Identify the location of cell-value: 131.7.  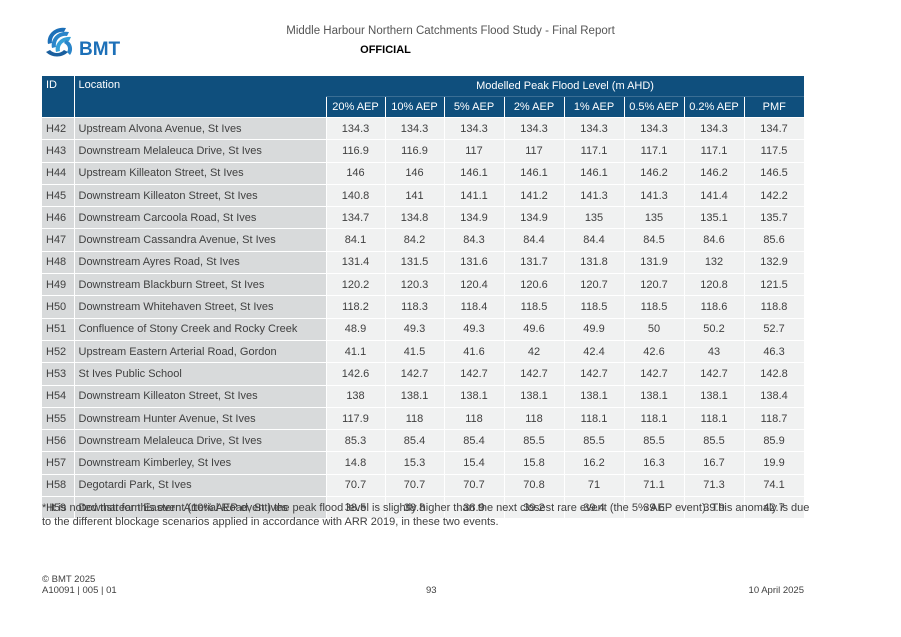
(534, 262).